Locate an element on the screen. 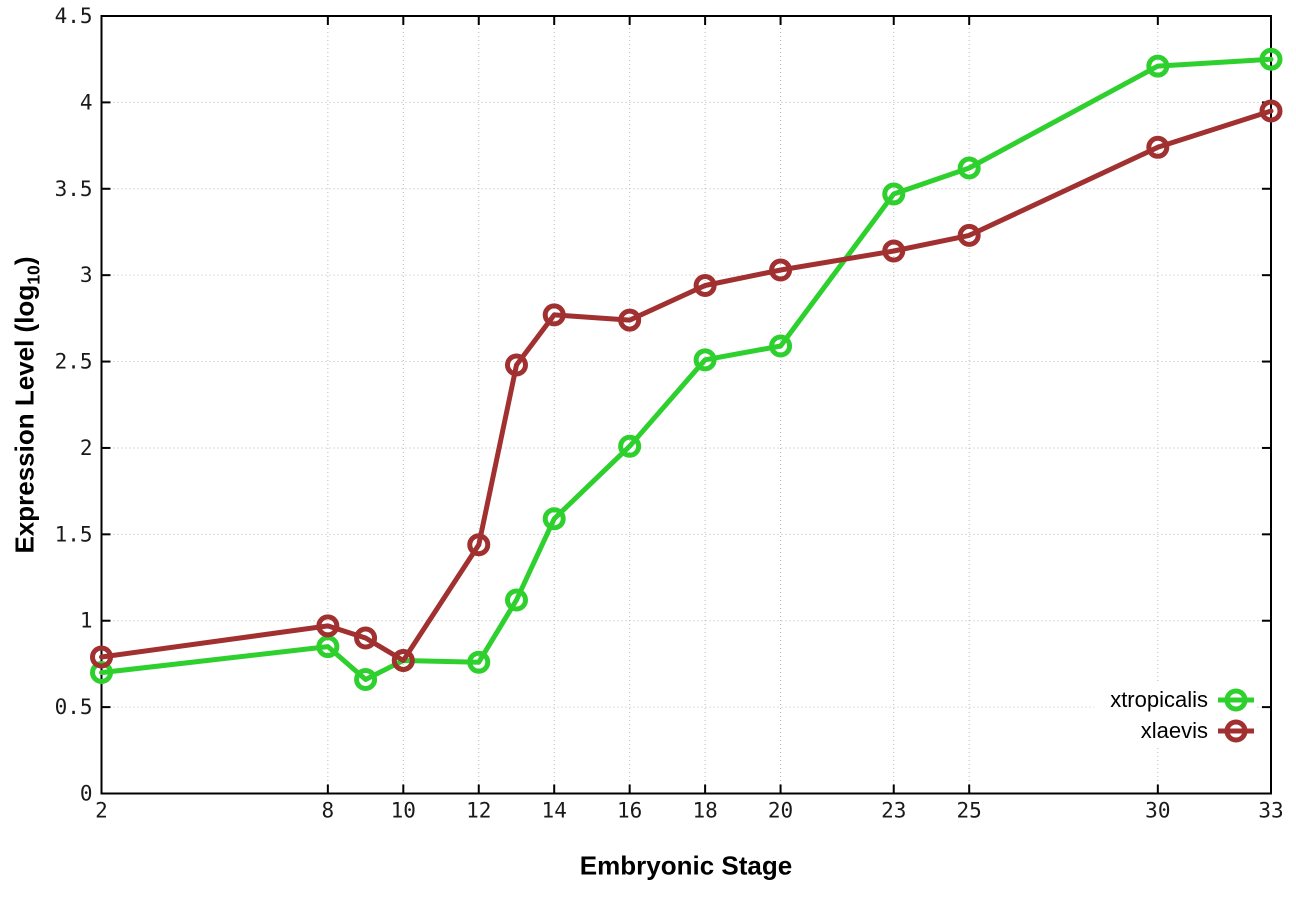 The height and width of the screenshot is (907, 1296). y-tick-label: 1.5 is located at coordinates (74, 534).